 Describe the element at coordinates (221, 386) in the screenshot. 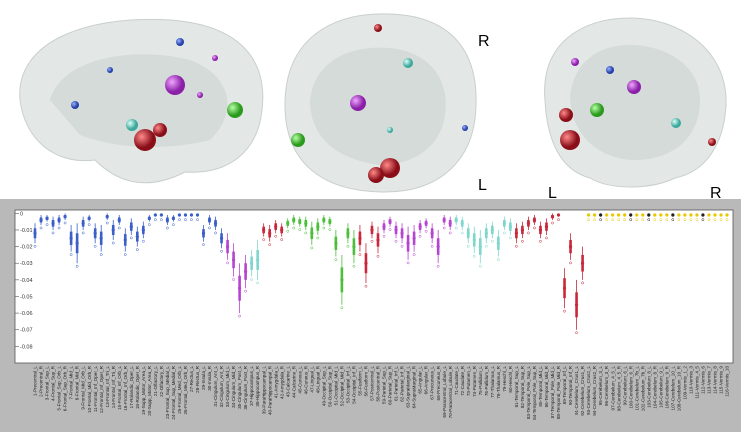

I see `x-tick-label: 32-Cingulum_Ant_R` at that location.